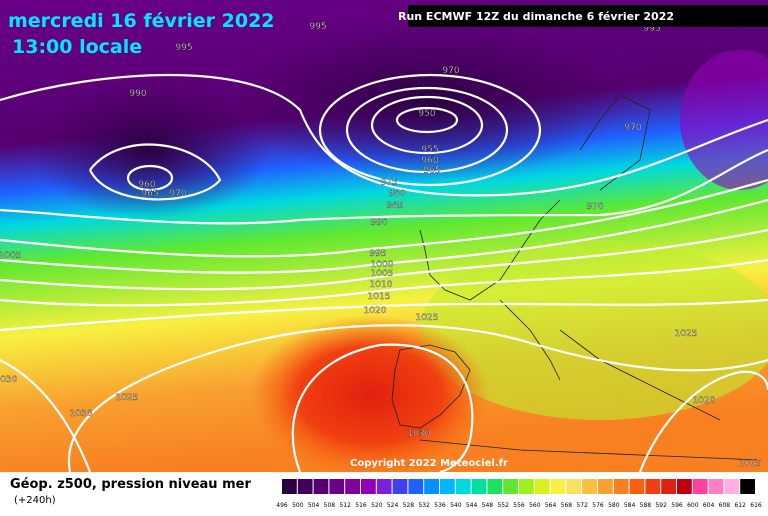 The height and width of the screenshot is (516, 768). What do you see at coordinates (298, 505) in the screenshot?
I see `scale-label: 500` at bounding box center [298, 505].